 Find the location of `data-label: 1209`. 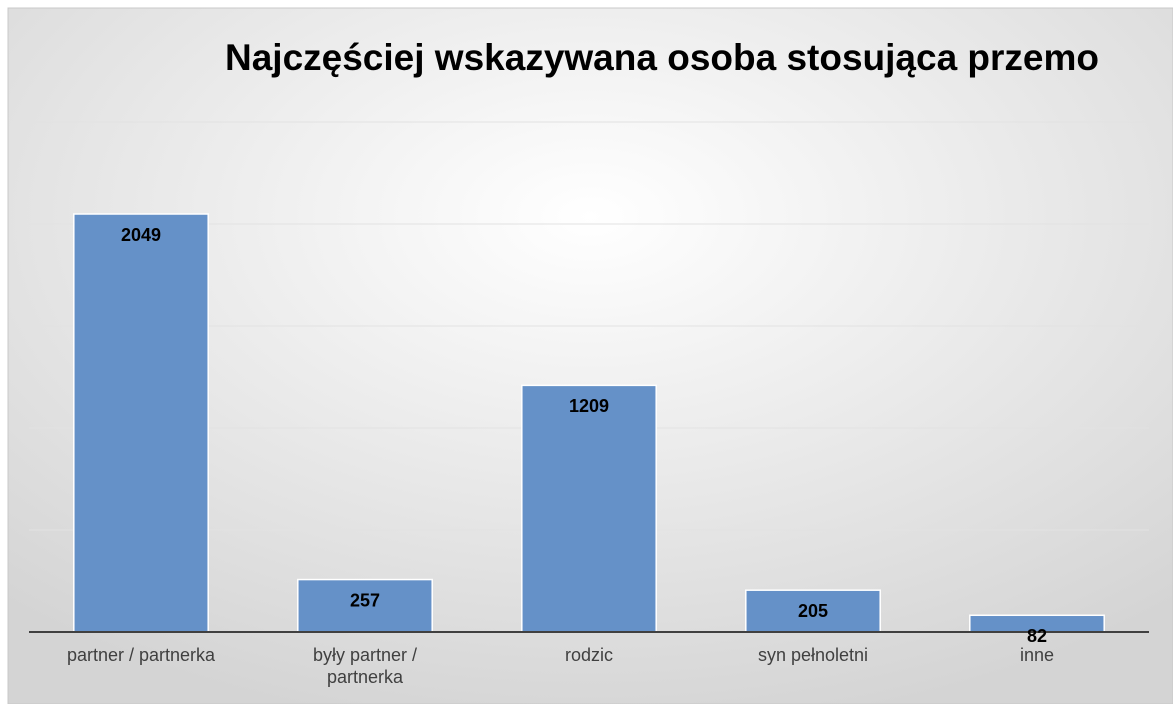

data-label: 1209 is located at coordinates (589, 406).